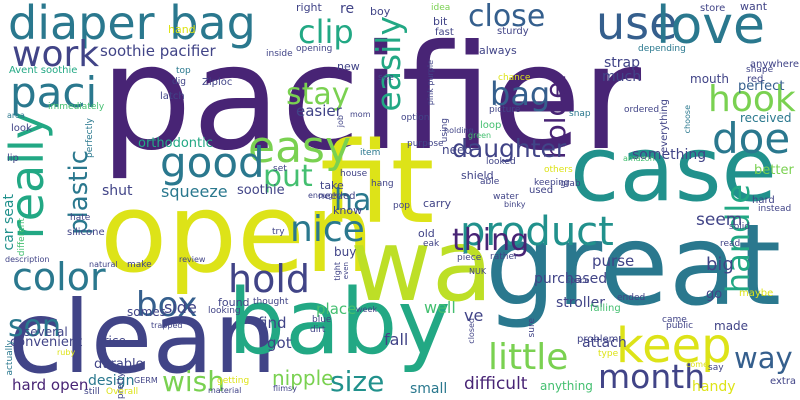  I want to click on word-seem: seem, so click(719, 220).